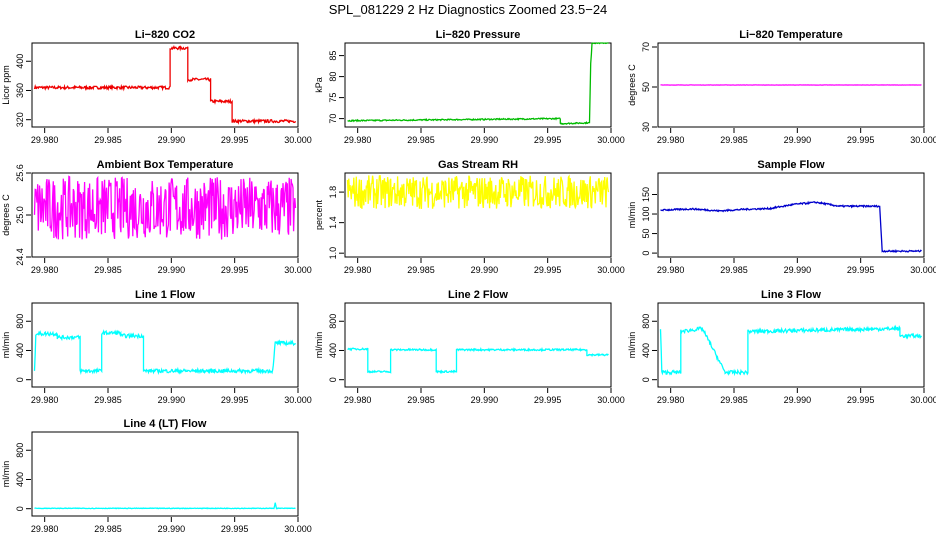 Image resolution: width=936 pixels, height=545 pixels. Describe the element at coordinates (646, 194) in the screenshot. I see `y-tick-label: 150` at that location.